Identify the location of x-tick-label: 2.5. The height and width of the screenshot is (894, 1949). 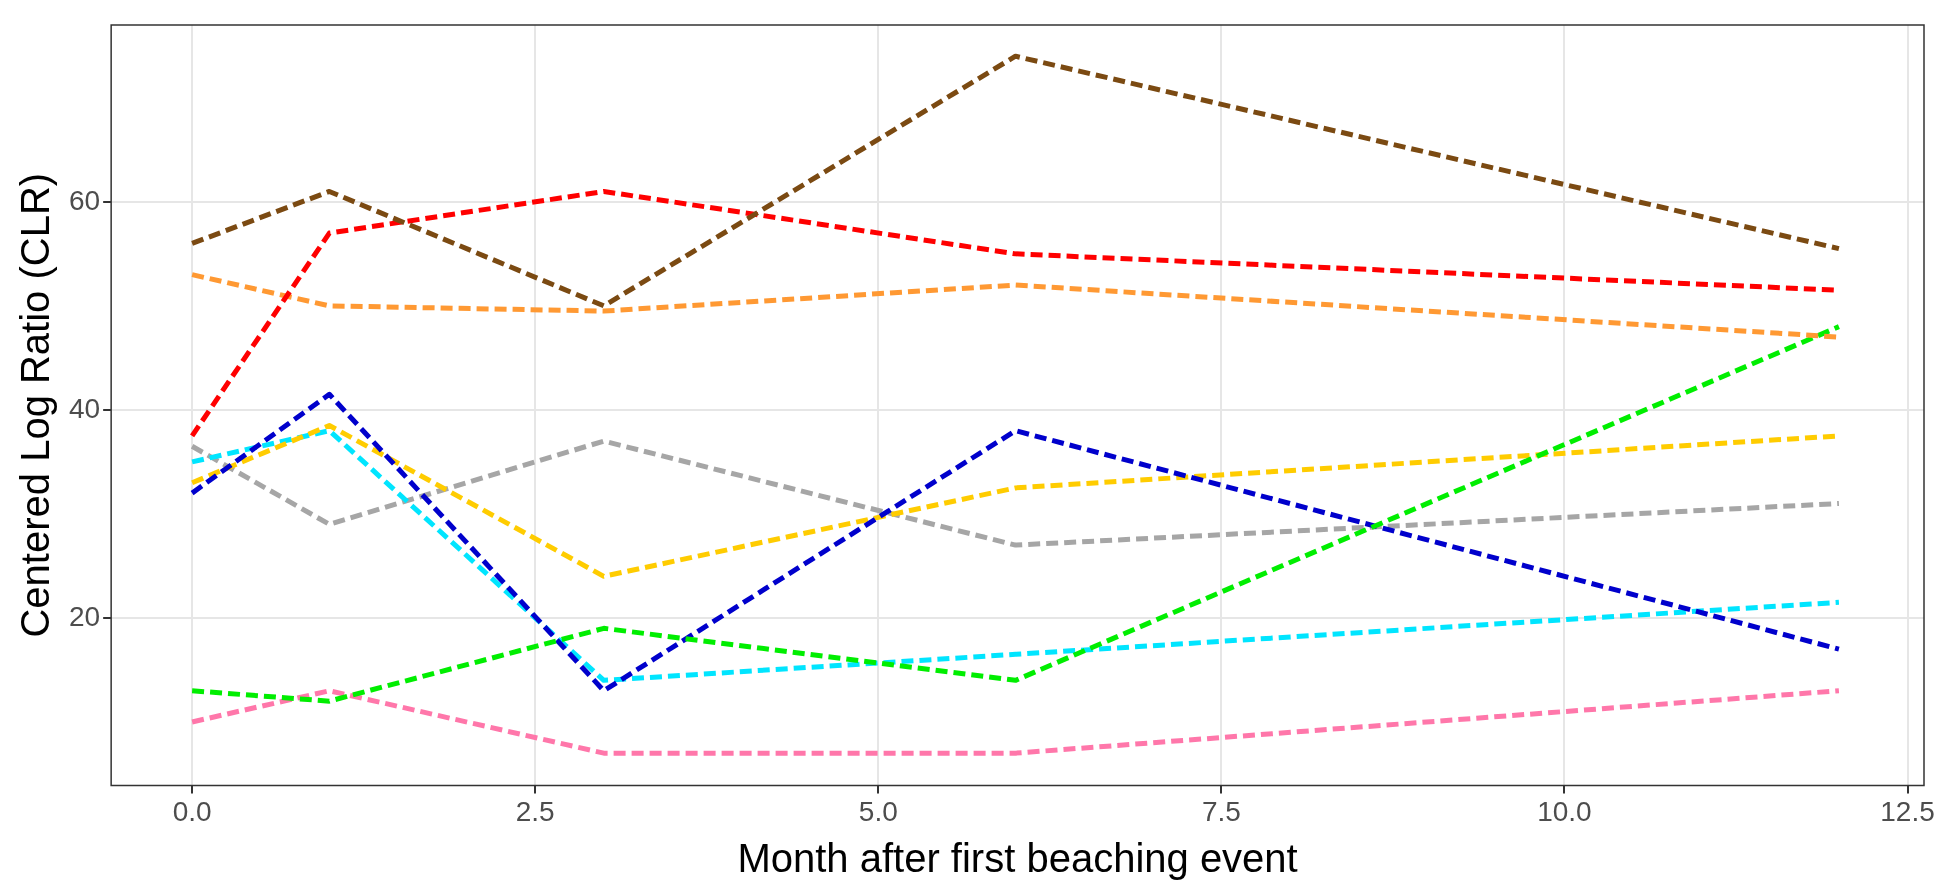
(535, 811).